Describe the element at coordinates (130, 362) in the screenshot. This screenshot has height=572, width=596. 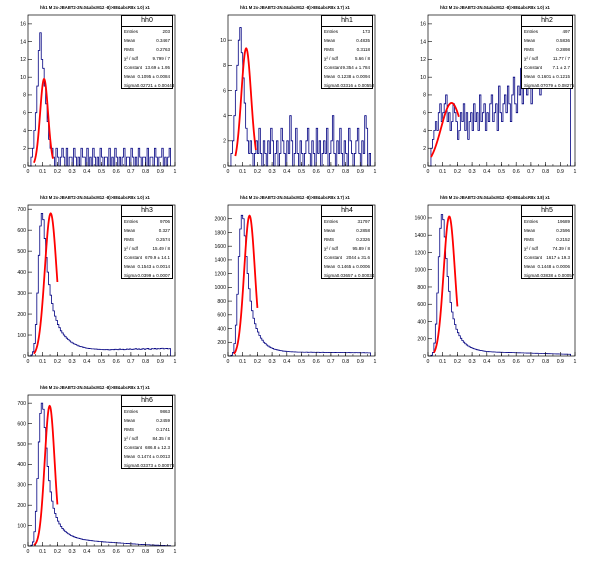
I see `x-tick-label: 0.7` at that location.